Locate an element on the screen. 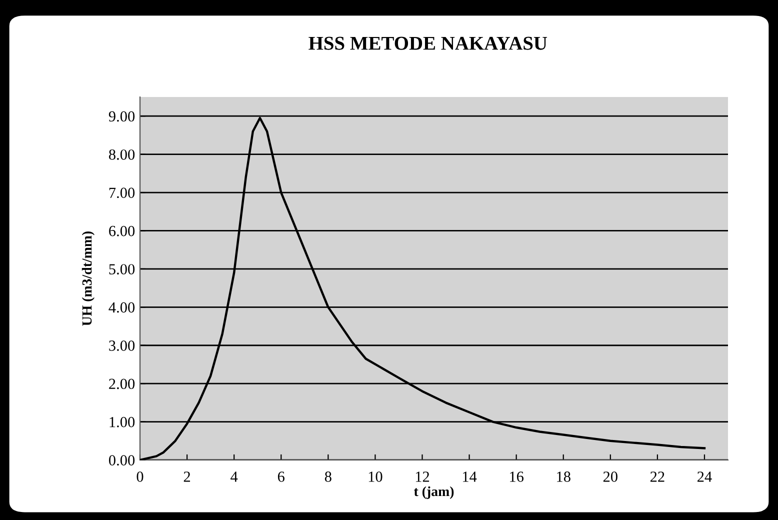 The height and width of the screenshot is (520, 778). y-tick-label: 5.00 is located at coordinates (122, 269).